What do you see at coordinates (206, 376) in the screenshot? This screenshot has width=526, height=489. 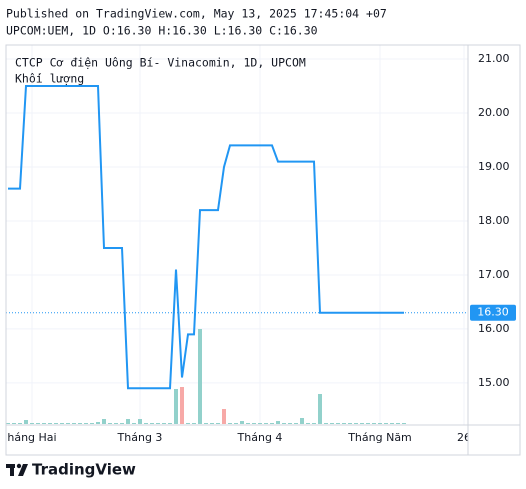 I see `volume-bars` at bounding box center [206, 376].